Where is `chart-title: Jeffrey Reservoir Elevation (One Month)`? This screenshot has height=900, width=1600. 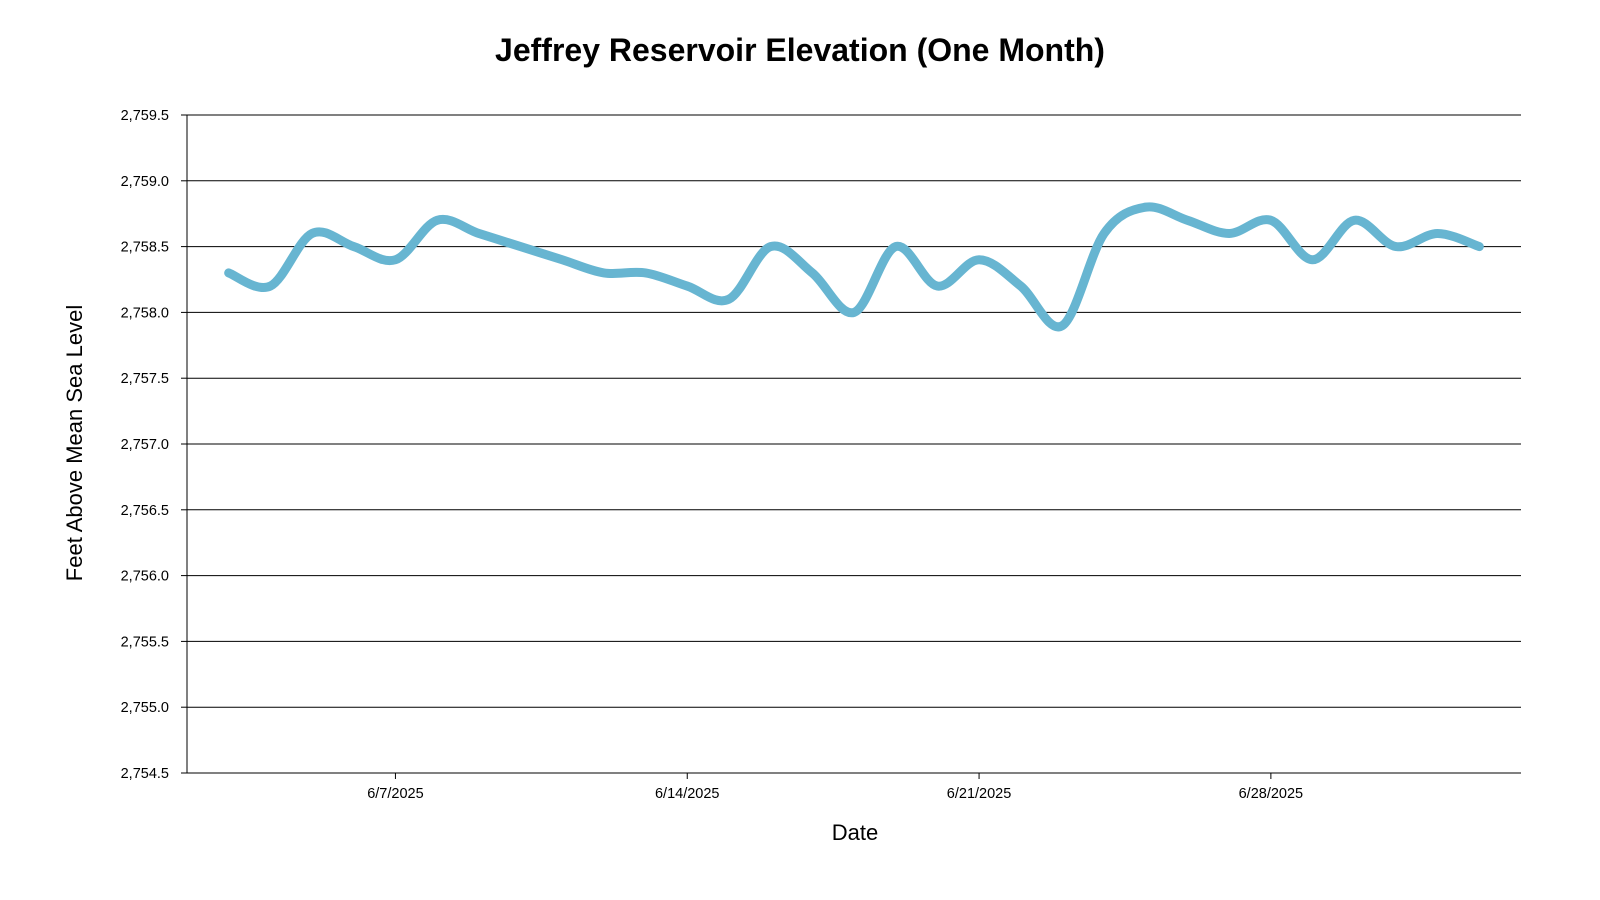 chart-title: Jeffrey Reservoir Elevation (One Month) is located at coordinates (800, 50).